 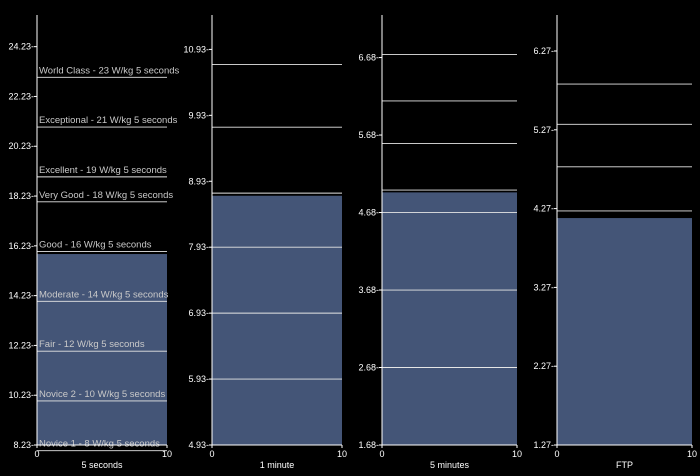 What do you see at coordinates (21, 146) in the screenshot?
I see `y-tick-label: 20.23-` at bounding box center [21, 146].